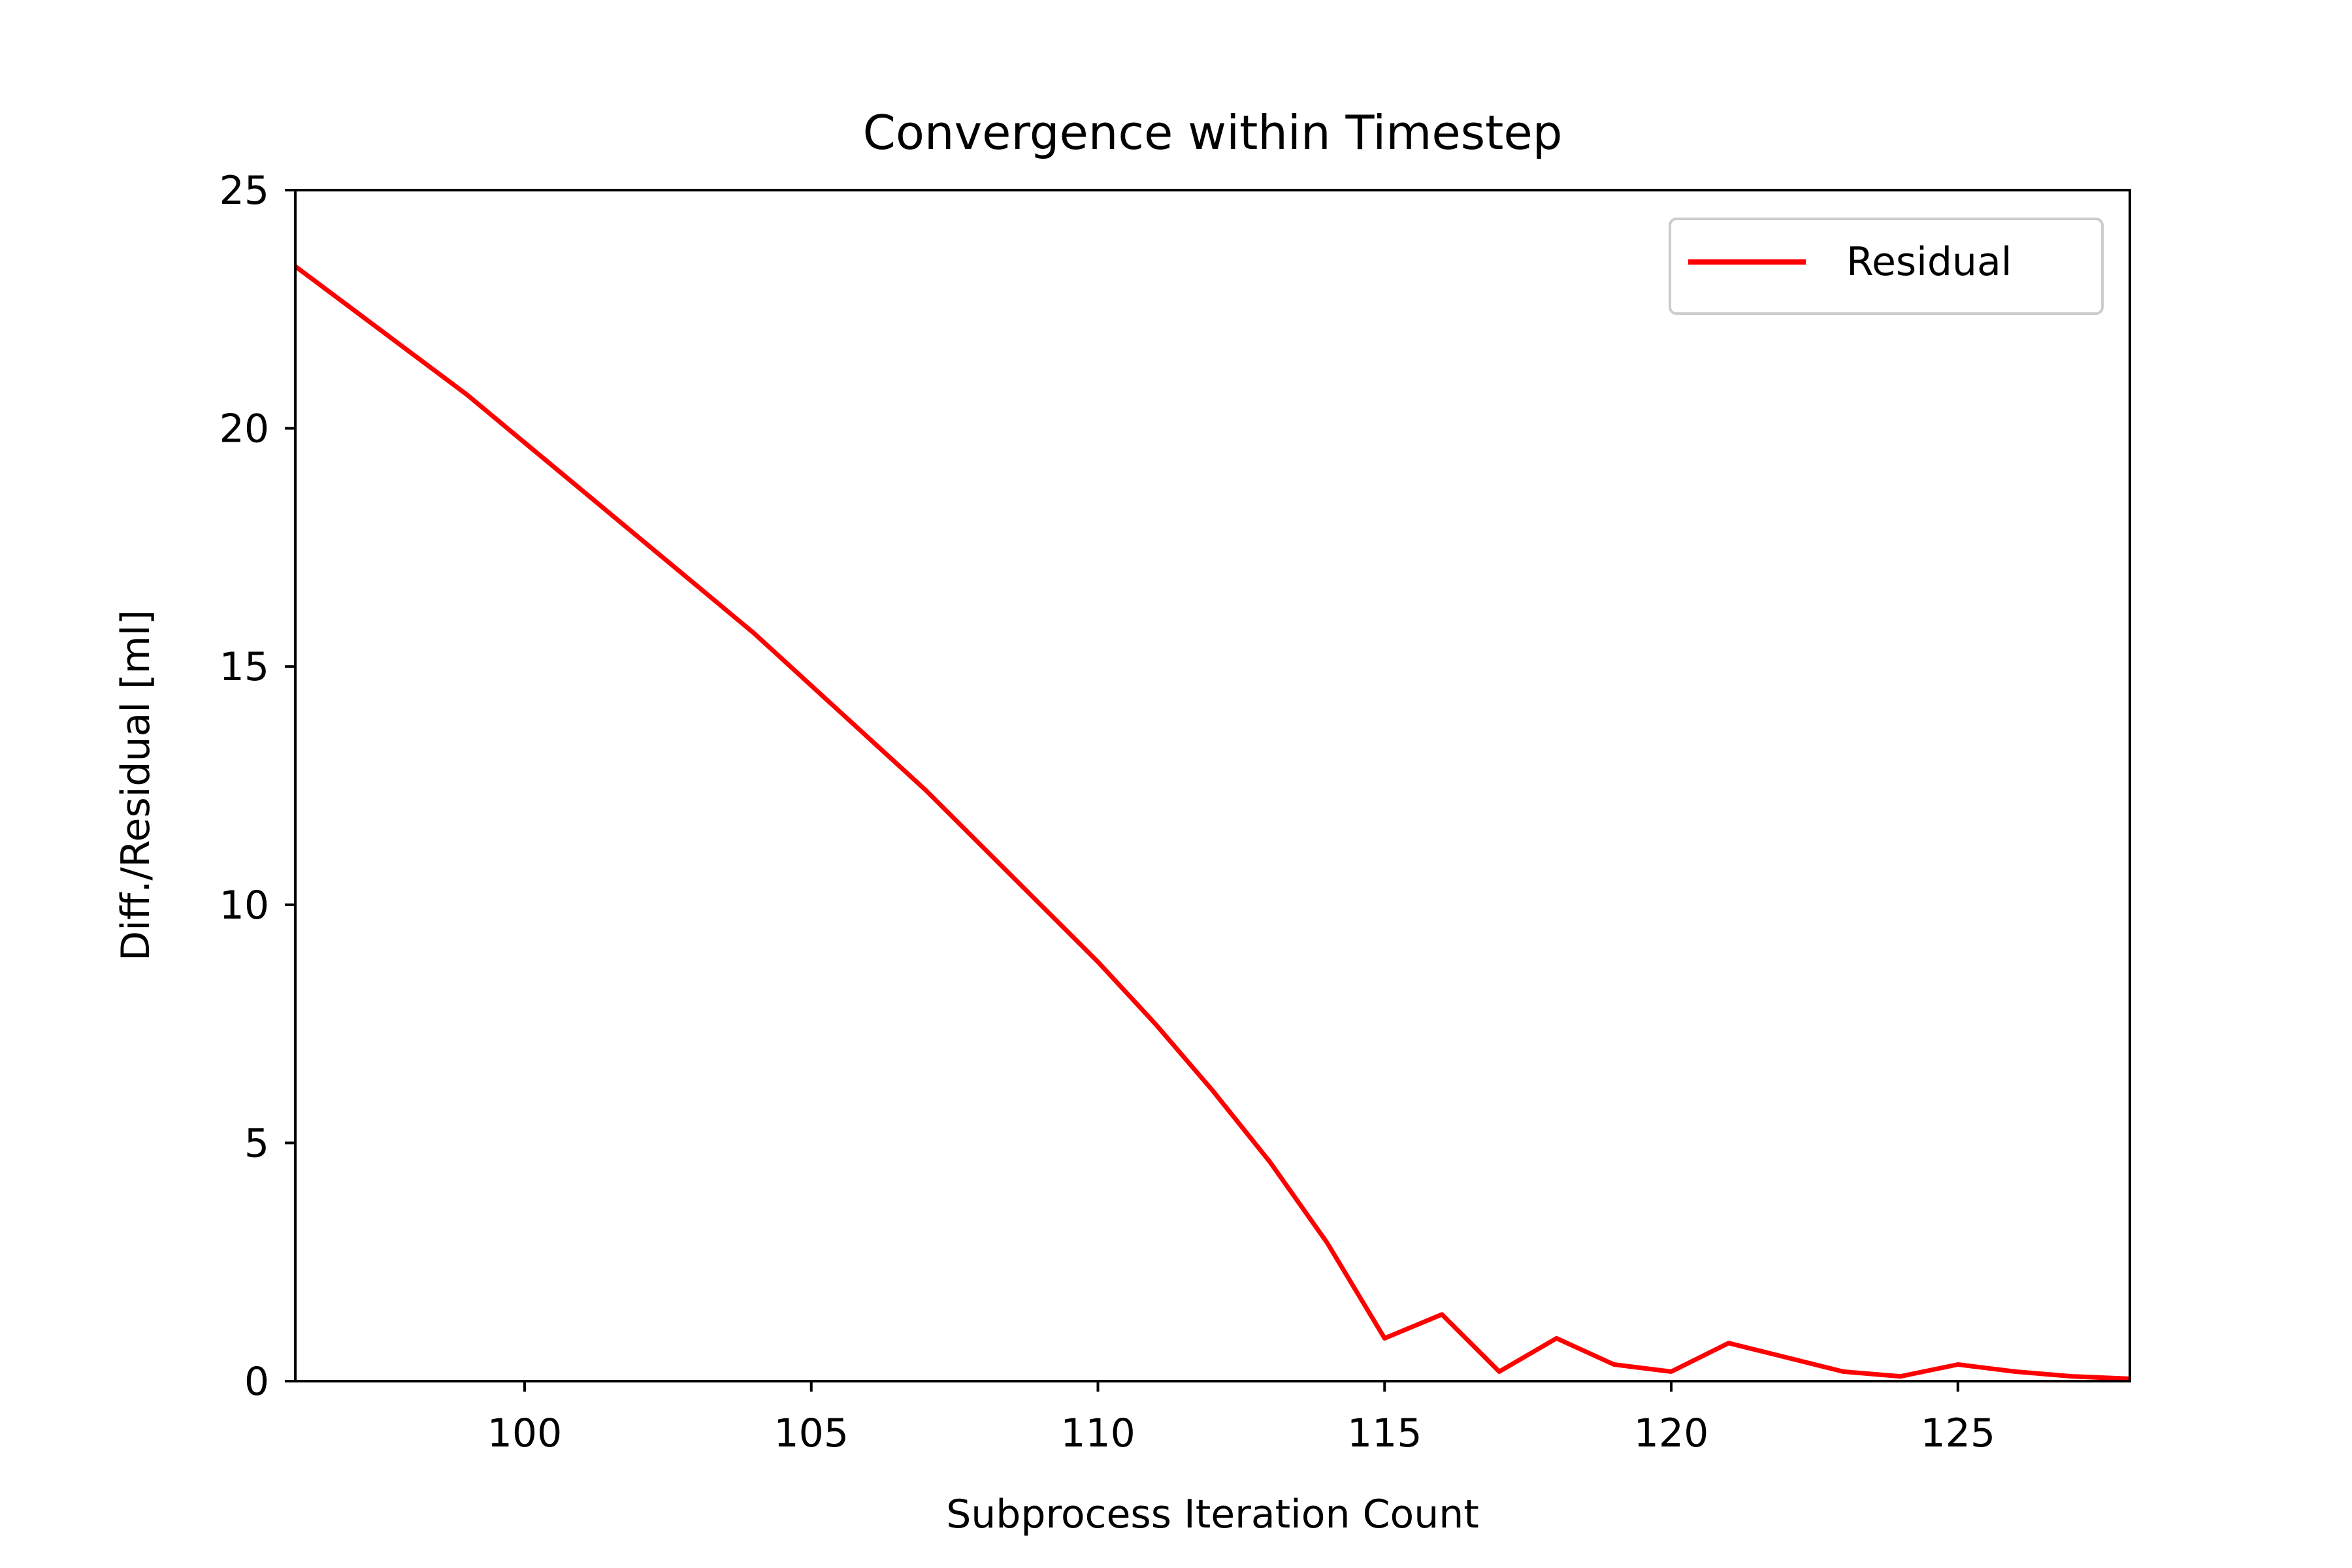  I want to click on x-axis-ticks: 100 105 110 115 120 125, so click(1241, 1418).